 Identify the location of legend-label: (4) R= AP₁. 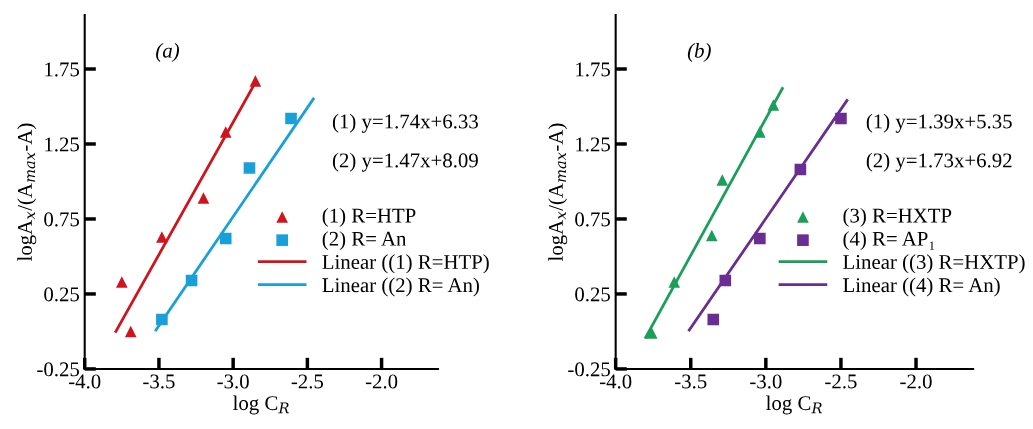
(889, 241).